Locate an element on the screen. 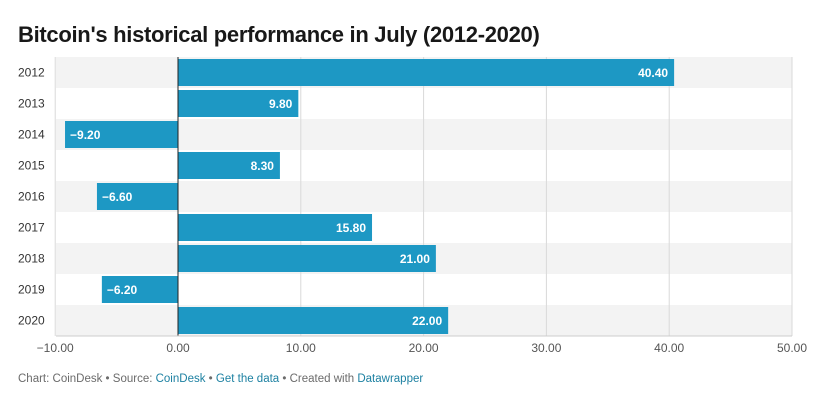 Image resolution: width=825 pixels, height=407 pixels. x-tick-label: 30.00 is located at coordinates (546, 348).